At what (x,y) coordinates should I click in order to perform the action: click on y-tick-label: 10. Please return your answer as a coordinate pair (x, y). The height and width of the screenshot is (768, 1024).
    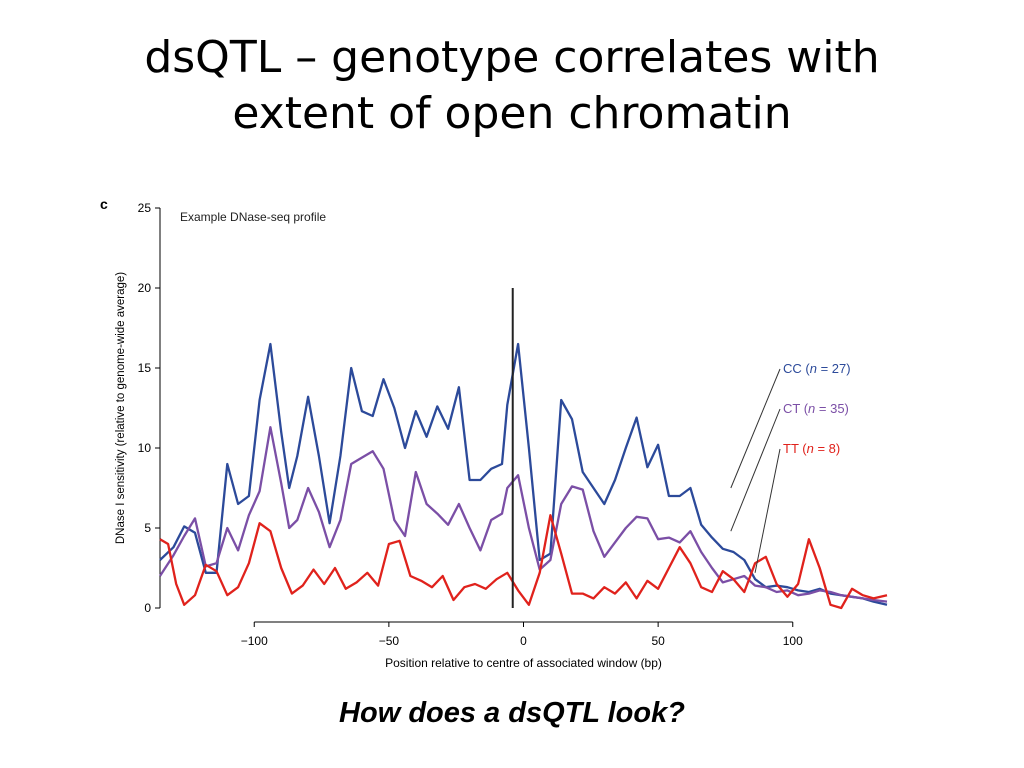
    Looking at the image, I should click on (145, 448).